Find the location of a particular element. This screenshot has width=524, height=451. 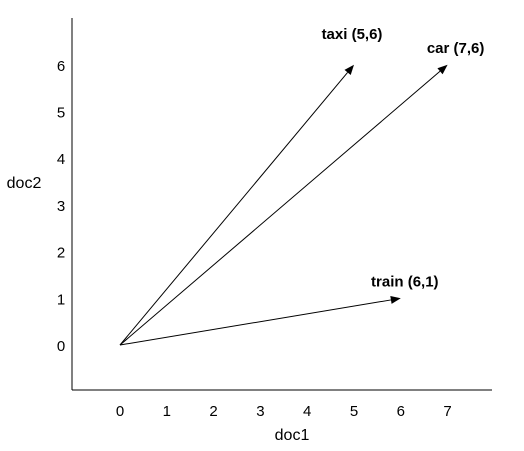

y-tick-label: 5 is located at coordinates (61, 113).